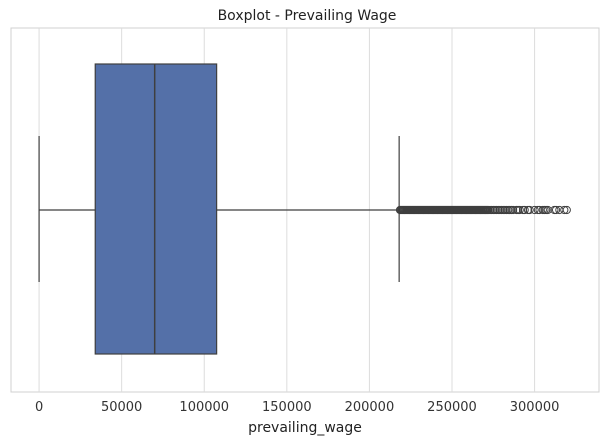 This screenshot has height=447, width=615. Describe the element at coordinates (483, 210) in the screenshot. I see `outlier-points` at that location.